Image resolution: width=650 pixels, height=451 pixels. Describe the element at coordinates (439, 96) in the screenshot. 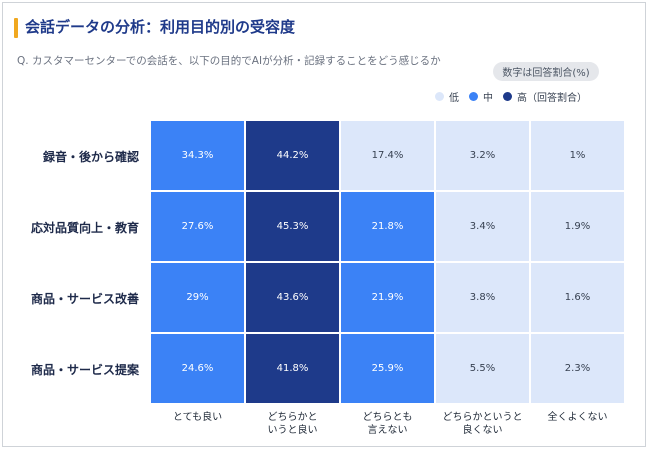

I see `legend-dot-low` at that location.